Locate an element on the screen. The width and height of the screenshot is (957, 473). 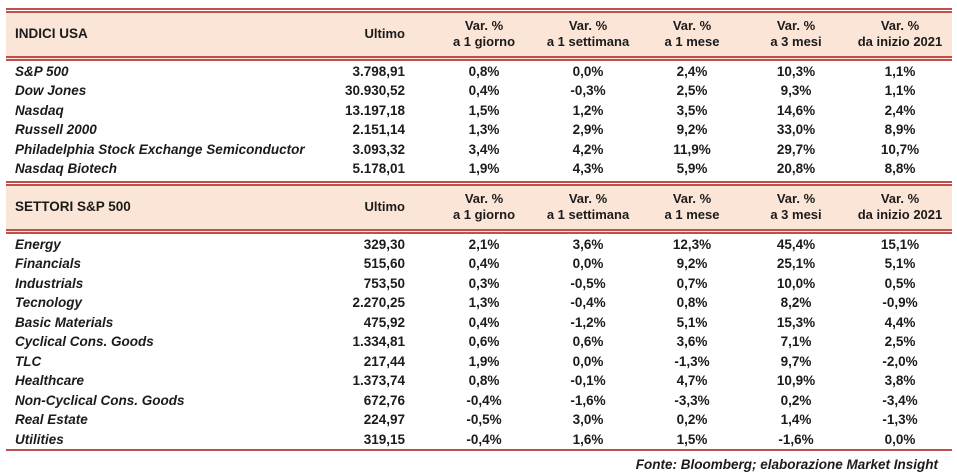
var-header-line2: a 1 giorno is located at coordinates (484, 41).